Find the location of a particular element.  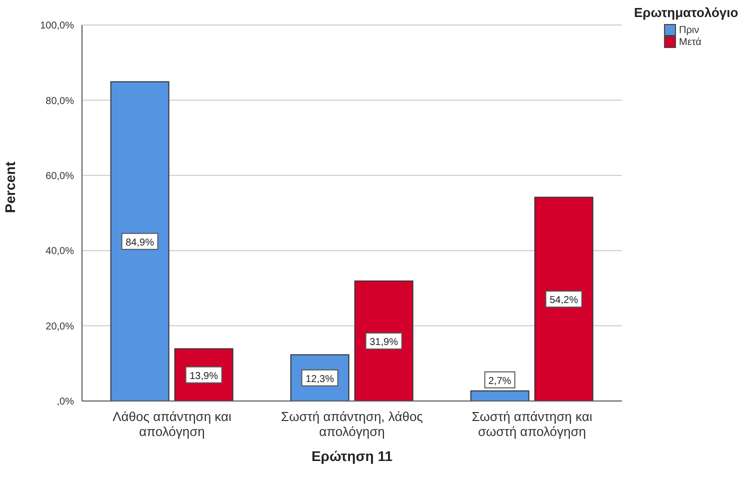

y-tick-label: 60,0% is located at coordinates (60, 176).